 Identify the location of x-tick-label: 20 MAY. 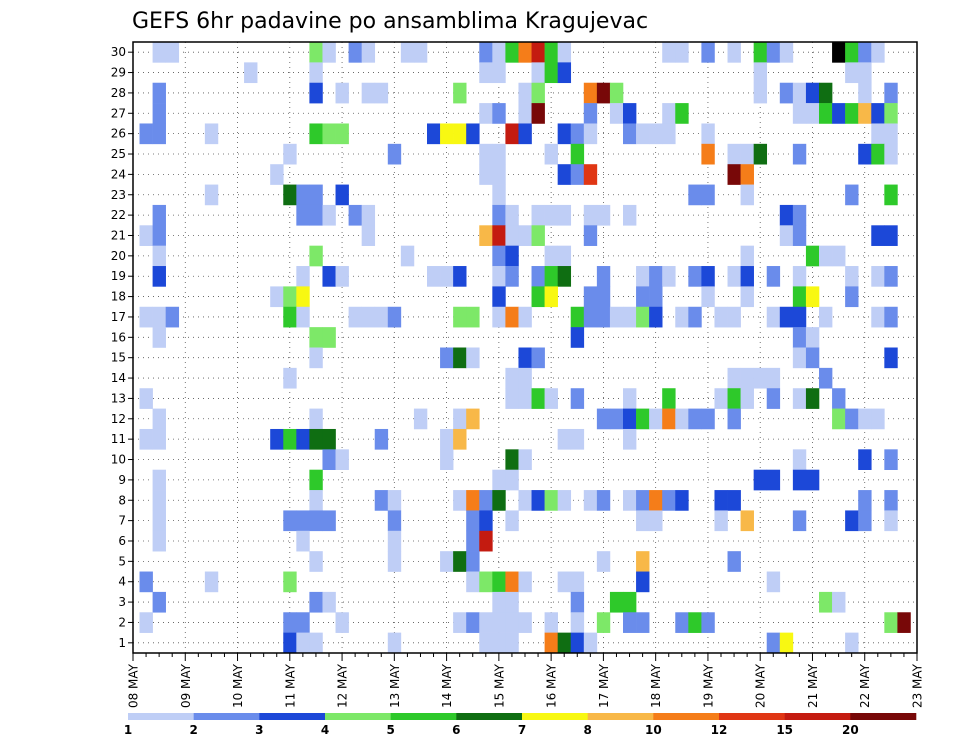
(761, 685).